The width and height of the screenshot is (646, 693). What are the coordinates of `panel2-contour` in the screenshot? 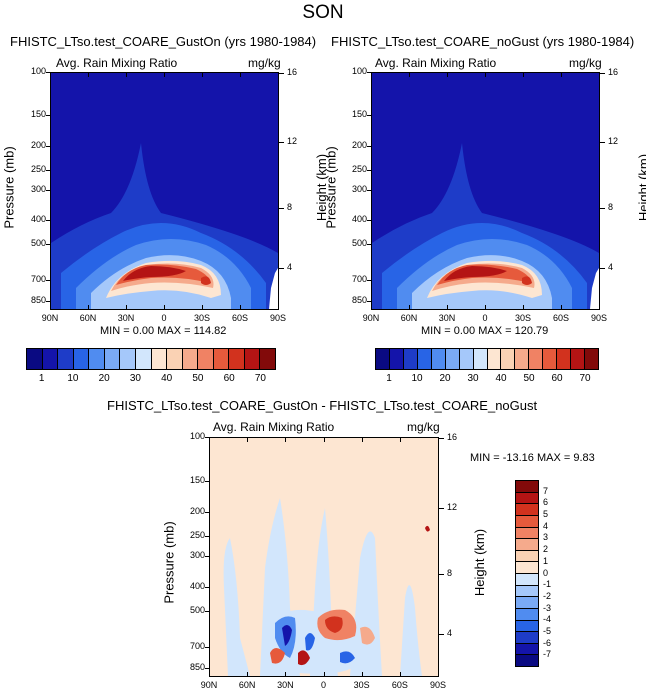 It's located at (485, 191).